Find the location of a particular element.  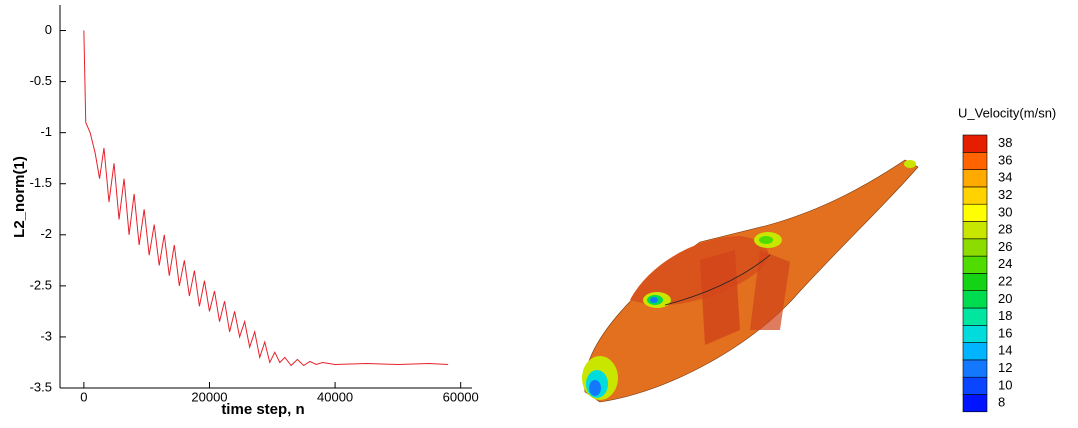

x-tick-label: 20000 is located at coordinates (209, 396).